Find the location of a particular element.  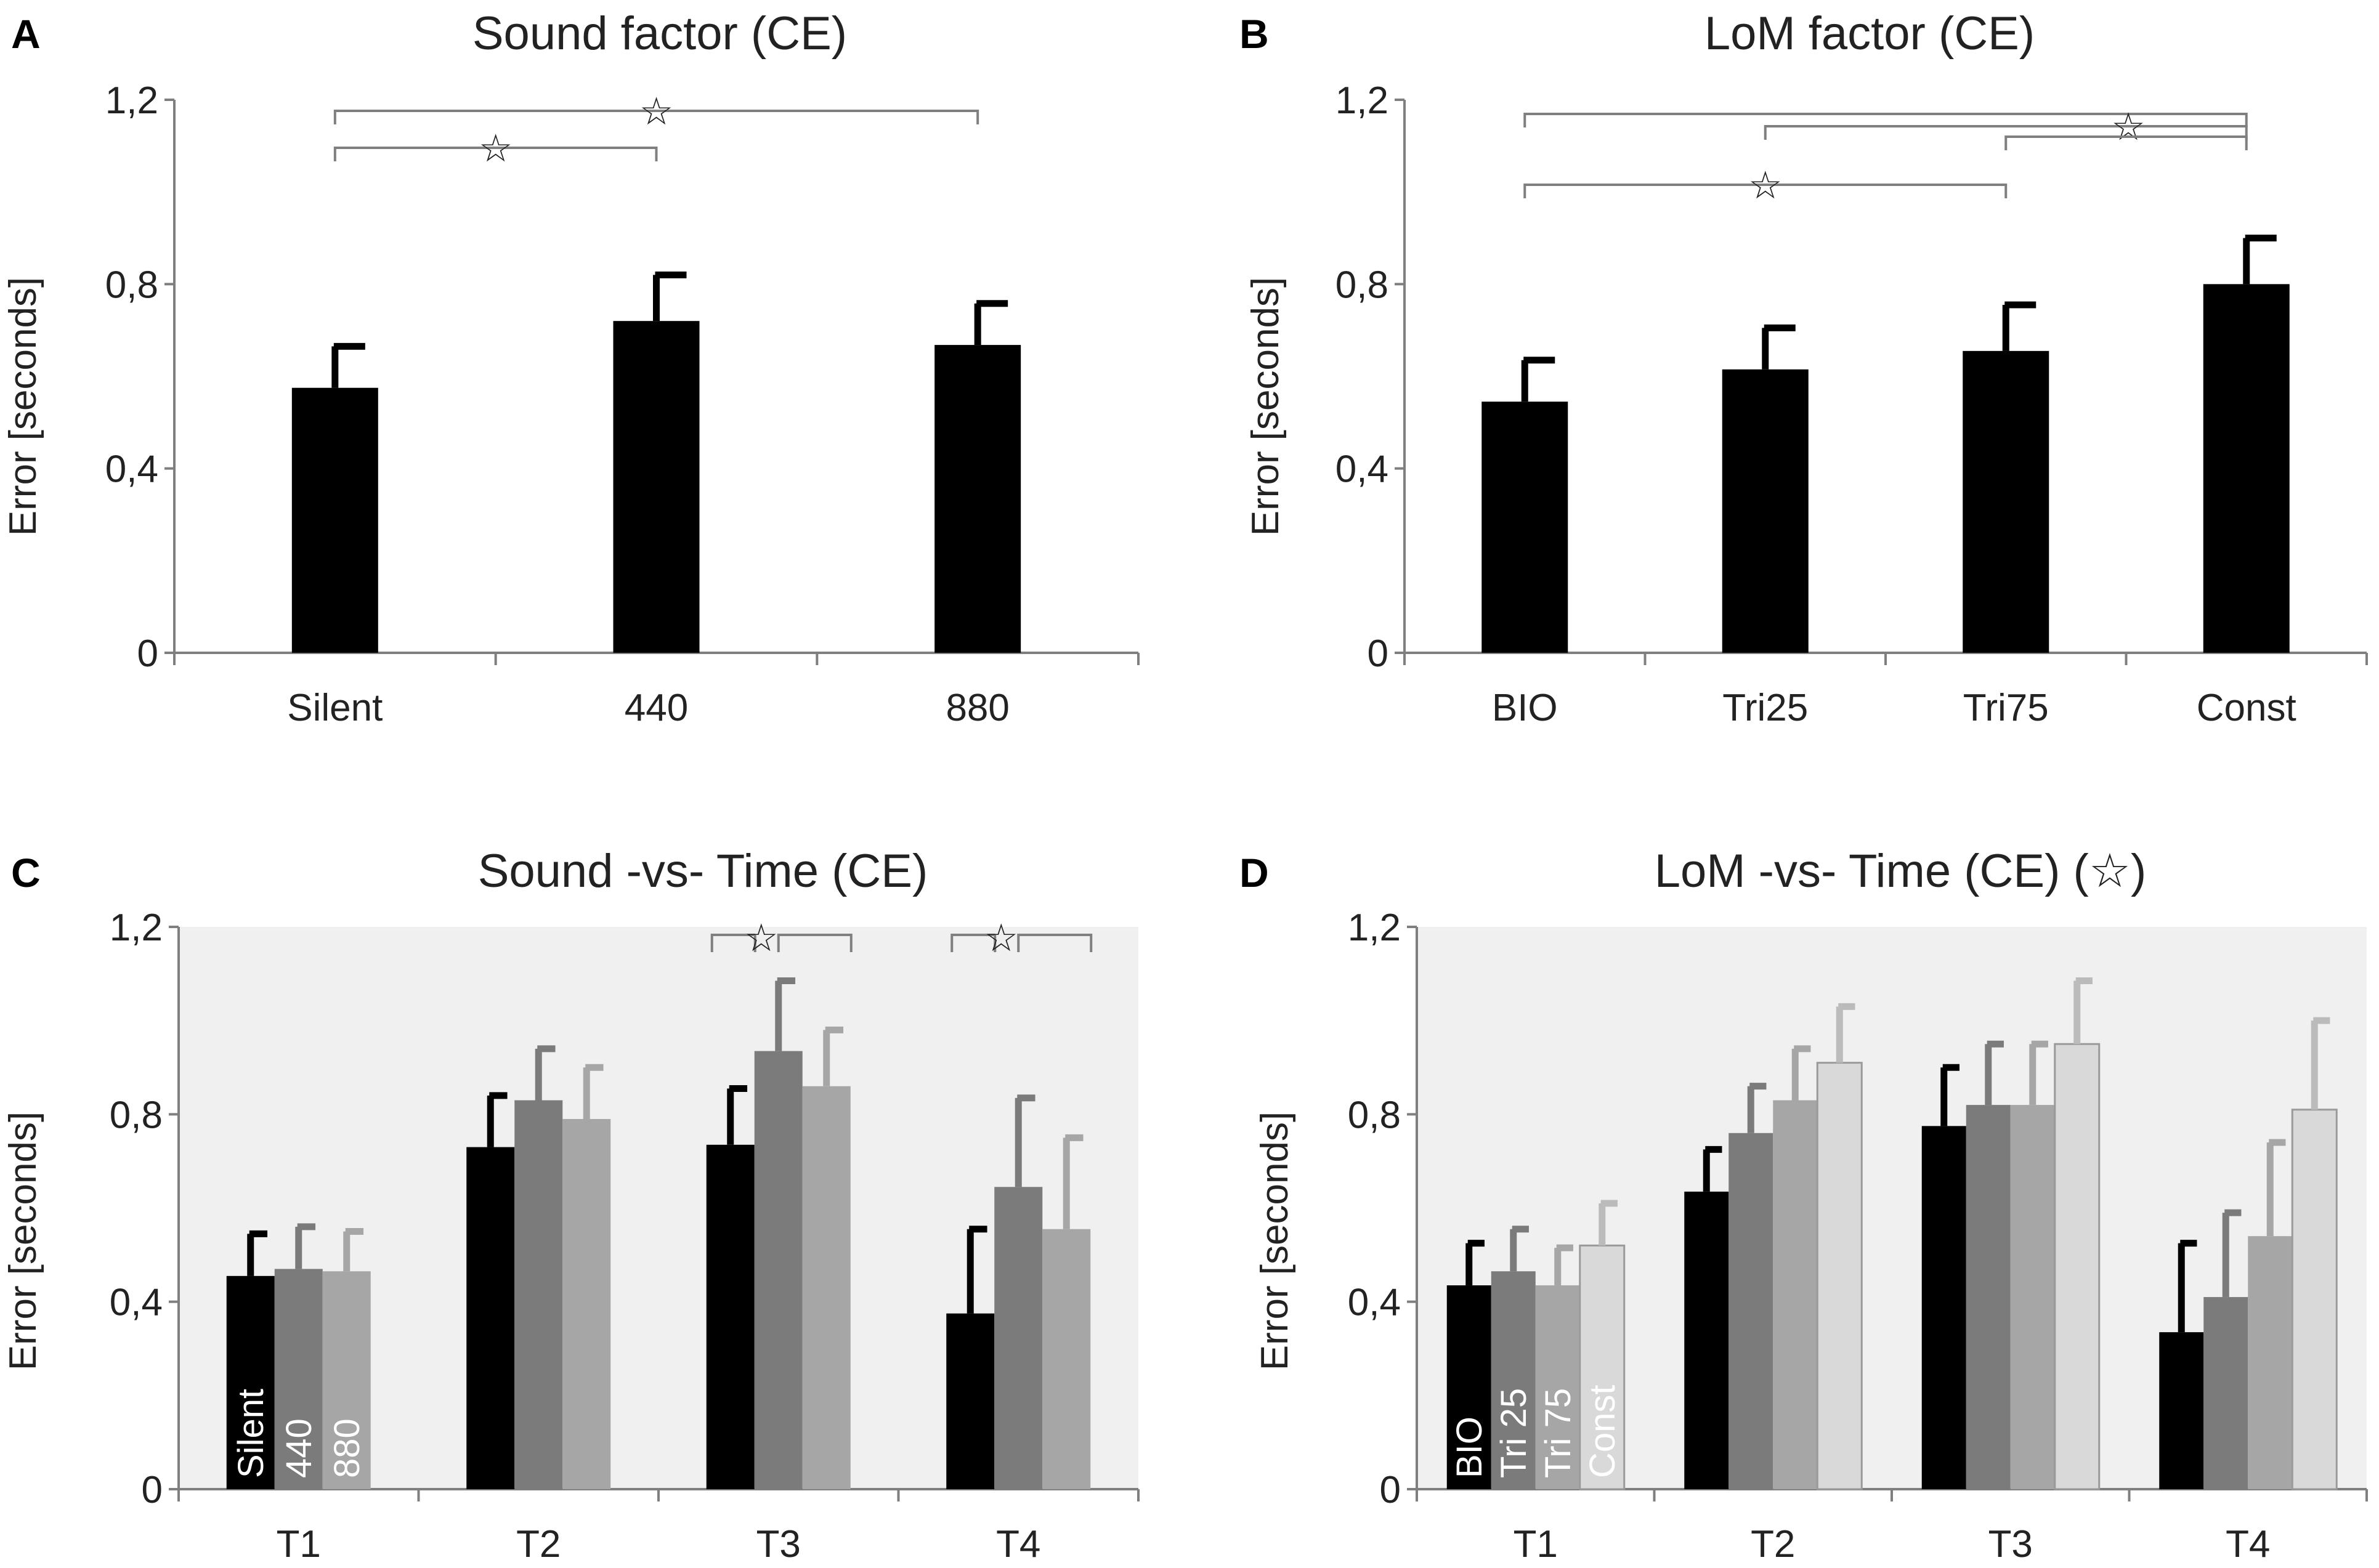

panel-b: B LoM factor (CE) Error [seconds] is located at coordinates (1637, 271).